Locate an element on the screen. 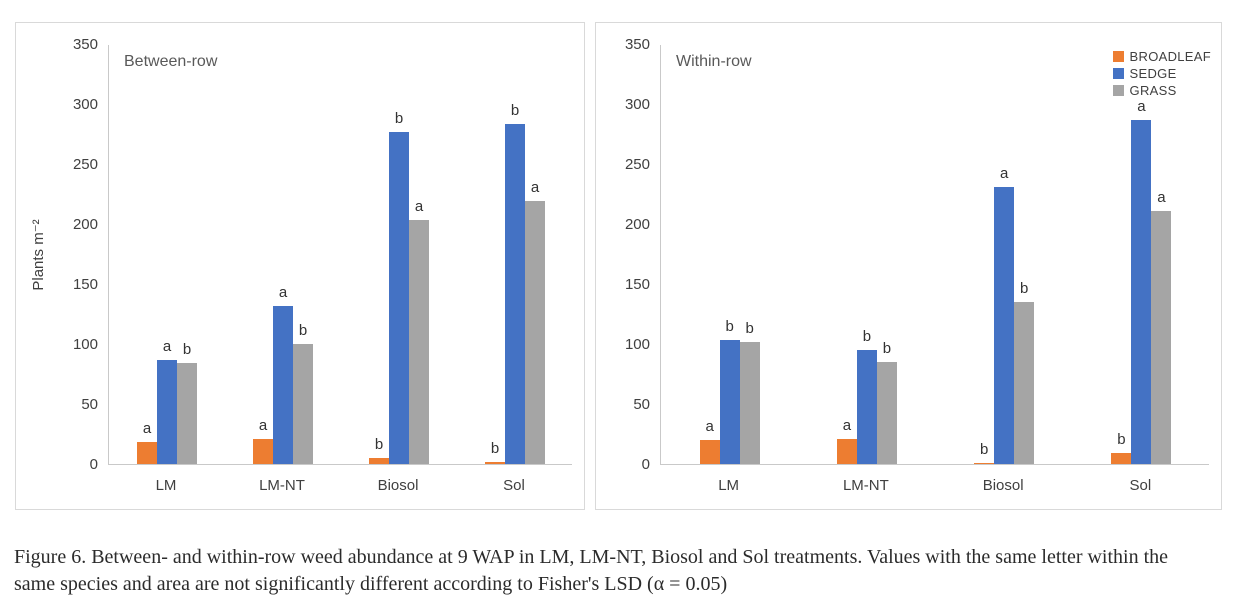  legend: BROADLEAF SEDGE GRASS is located at coordinates (1161, 73).